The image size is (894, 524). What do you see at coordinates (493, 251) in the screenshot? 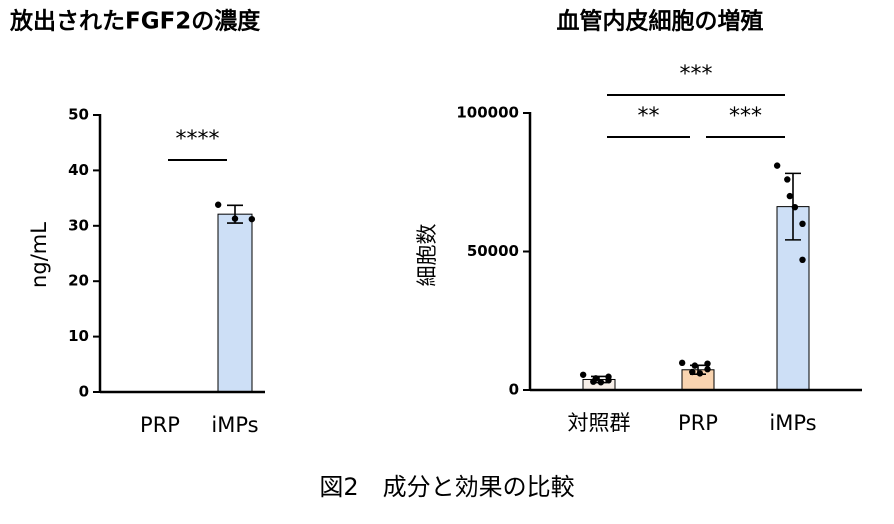
I see `y-tick-label: 50000` at bounding box center [493, 251].